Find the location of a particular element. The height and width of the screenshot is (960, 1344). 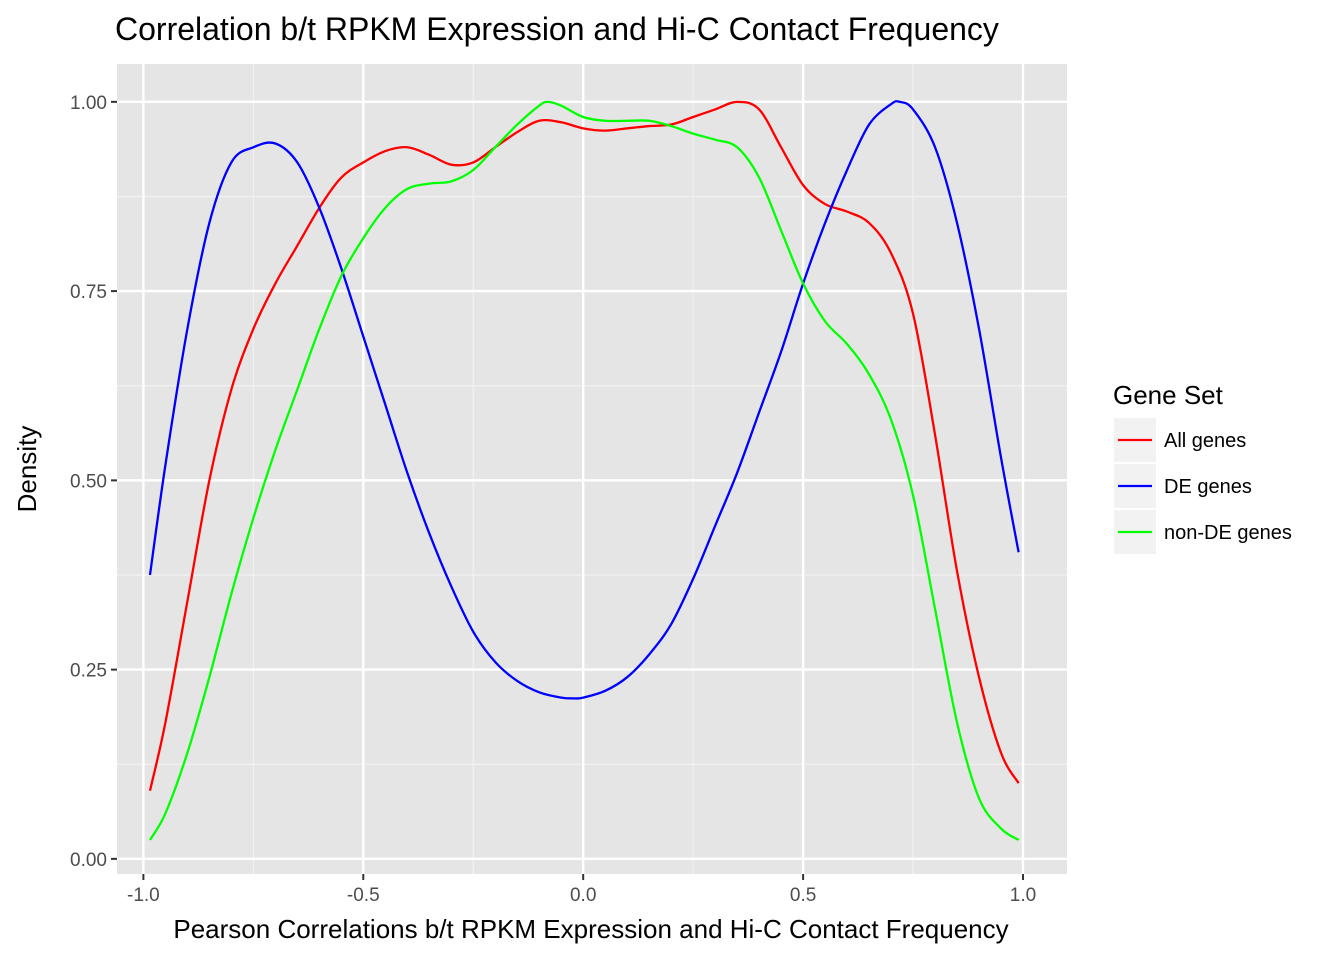

y-axis-title: Density is located at coordinates (27, 469).